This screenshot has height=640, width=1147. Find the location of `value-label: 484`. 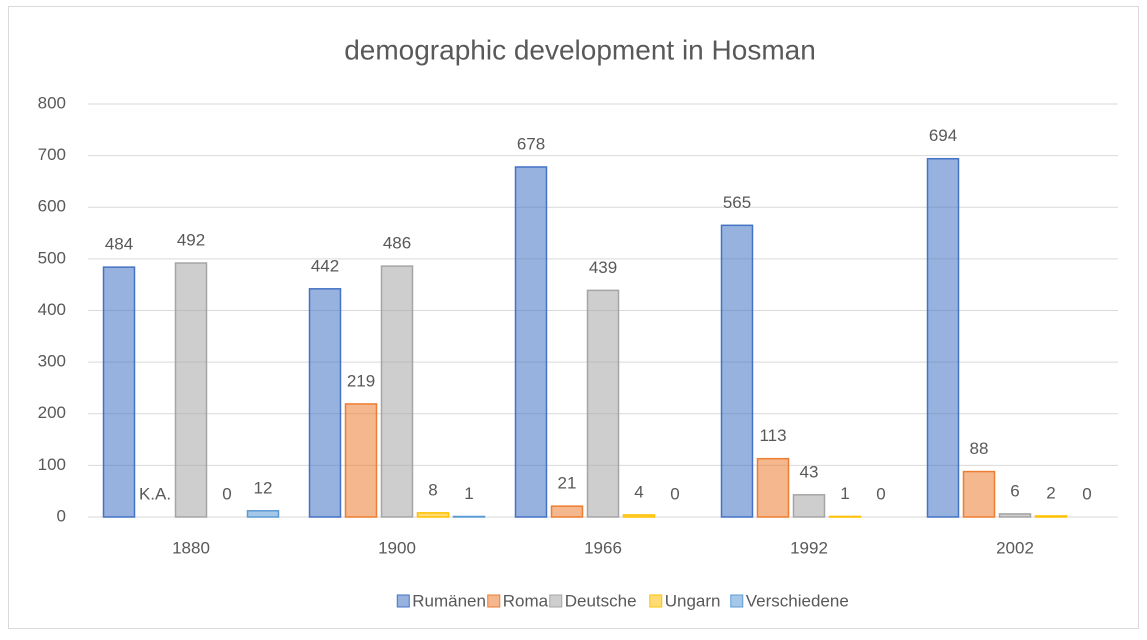

value-label: 484 is located at coordinates (119, 244).